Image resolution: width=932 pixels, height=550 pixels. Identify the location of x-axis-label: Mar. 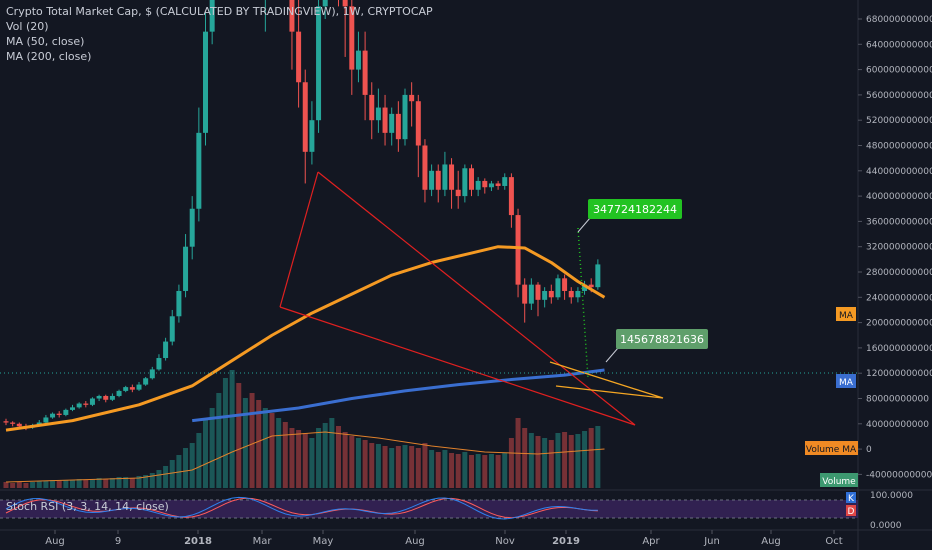
(263, 541).